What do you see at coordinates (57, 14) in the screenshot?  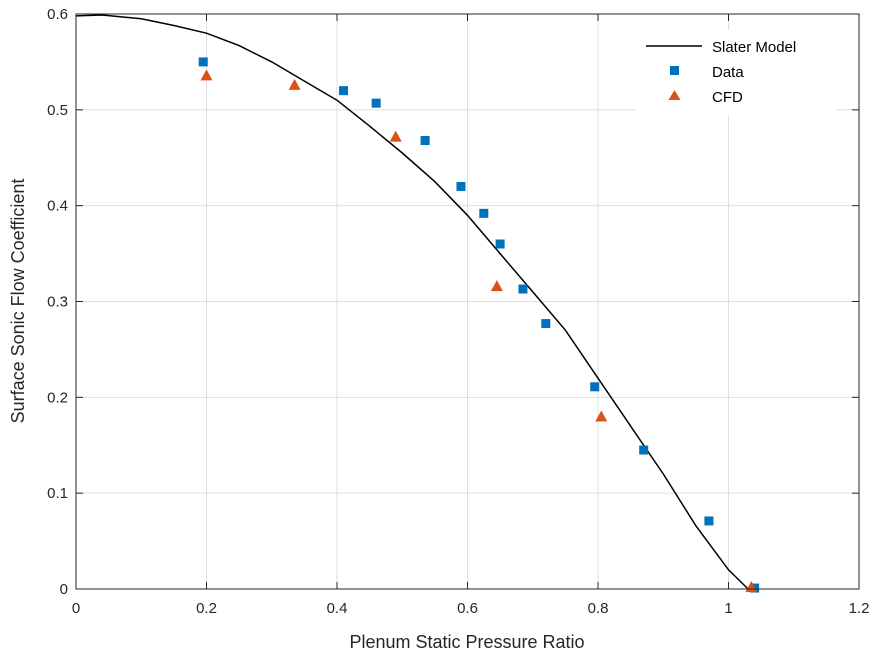 I see `y-tick-label: 0.6` at bounding box center [57, 14].